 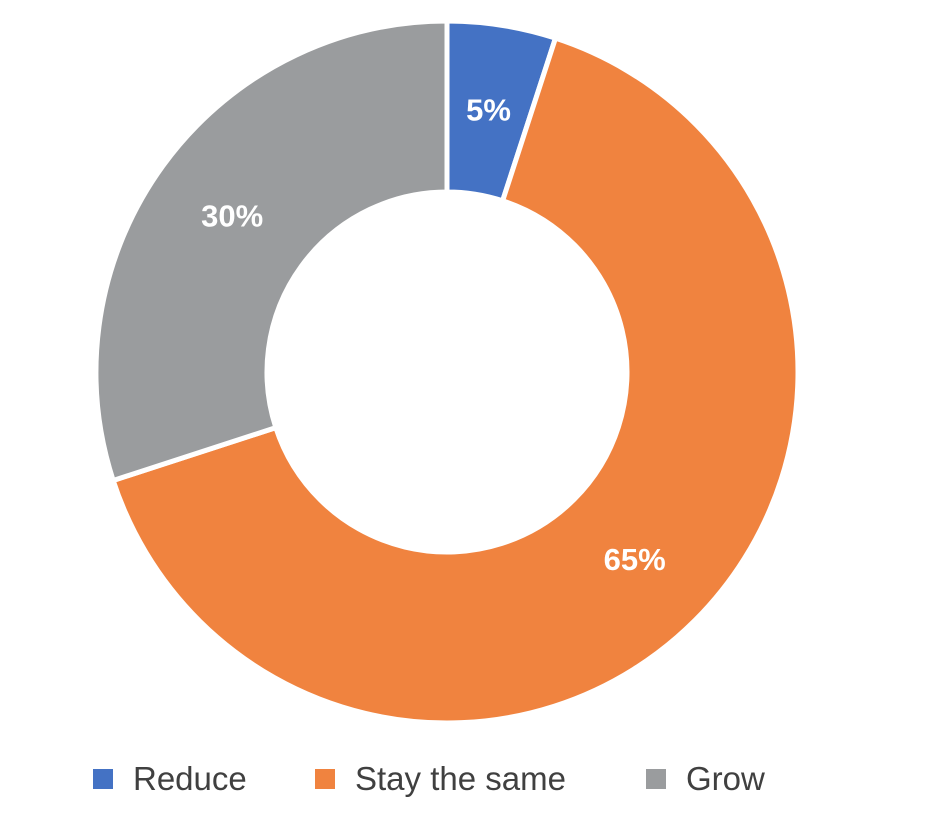 I want to click on legend-swatch-grow, so click(x=656, y=779).